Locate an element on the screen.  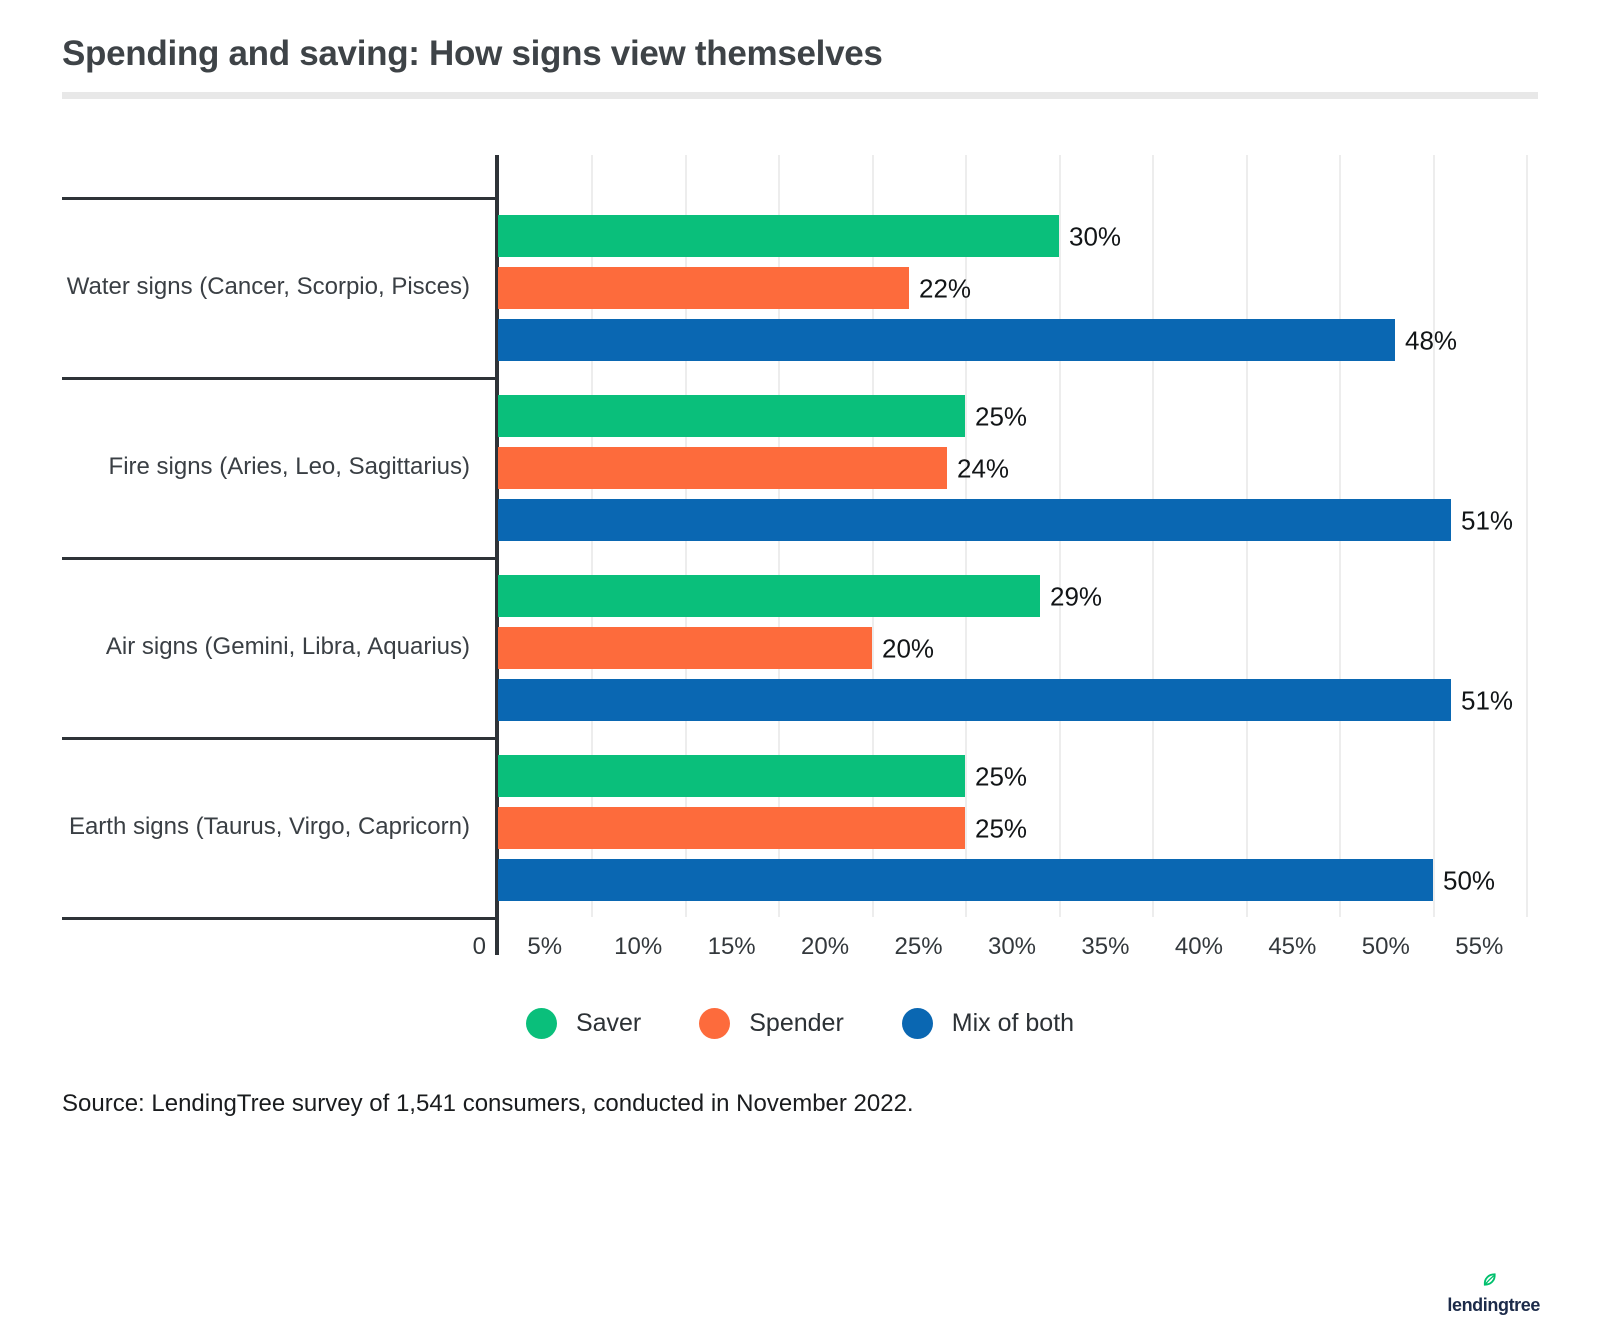
x-tick-label: 10% is located at coordinates (638, 946).